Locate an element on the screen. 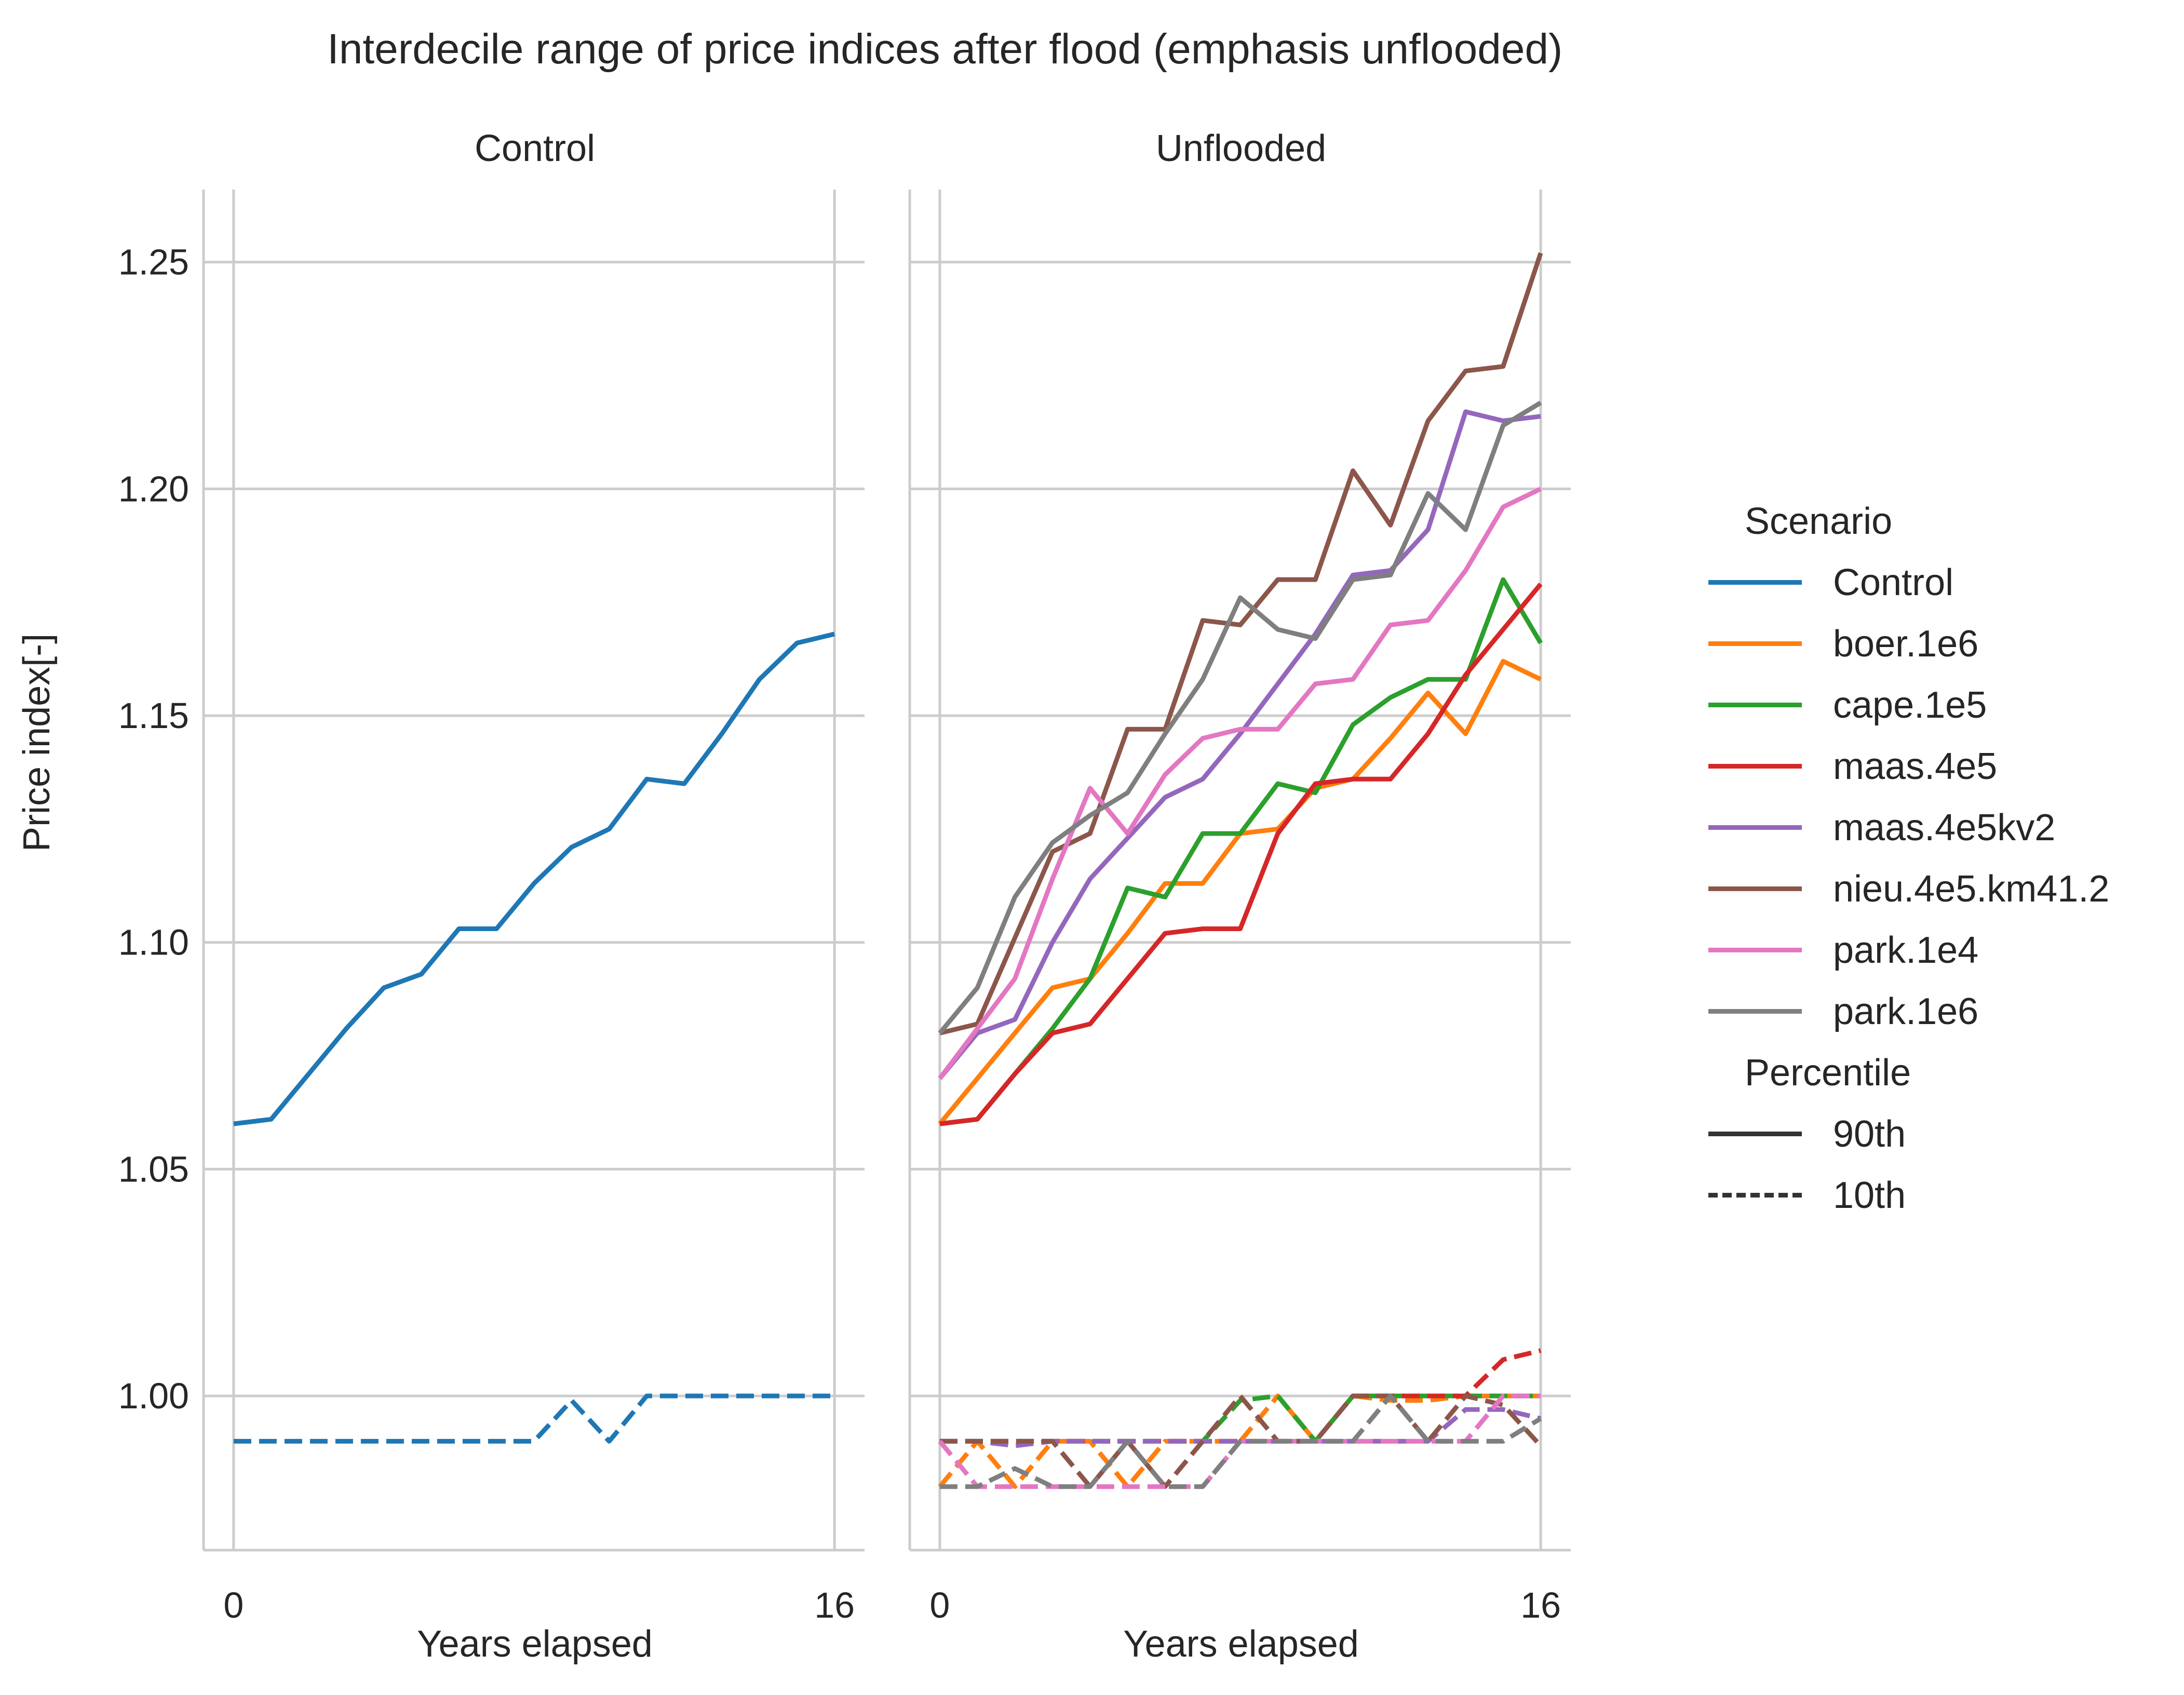 The image size is (2184, 1695). series-line-maas-4e5-90th is located at coordinates (1241, 854).